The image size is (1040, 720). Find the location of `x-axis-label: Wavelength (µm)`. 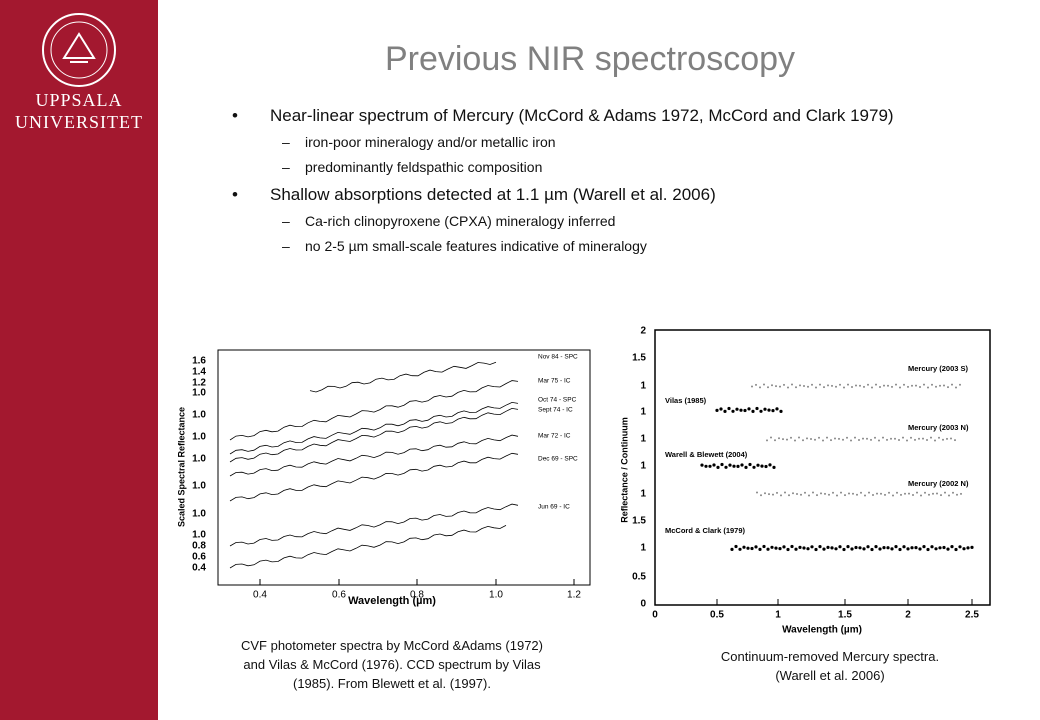

x-axis-label: Wavelength (µm) is located at coordinates (822, 630).